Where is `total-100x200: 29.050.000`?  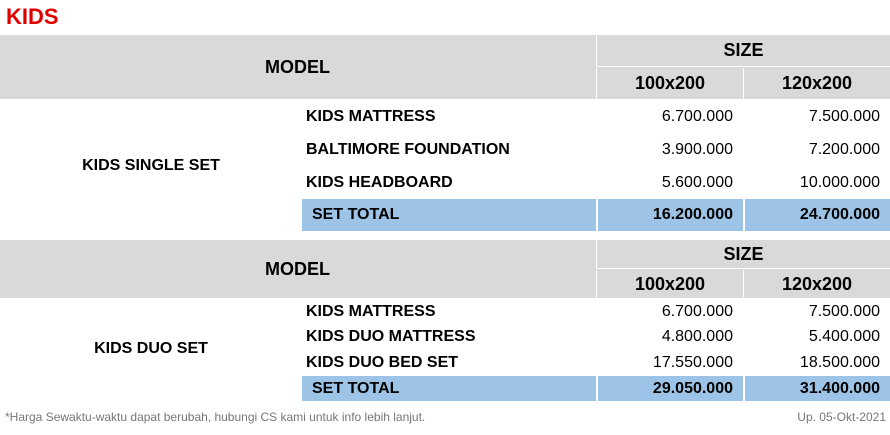
total-100x200: 29.050.000 is located at coordinates (669, 388).